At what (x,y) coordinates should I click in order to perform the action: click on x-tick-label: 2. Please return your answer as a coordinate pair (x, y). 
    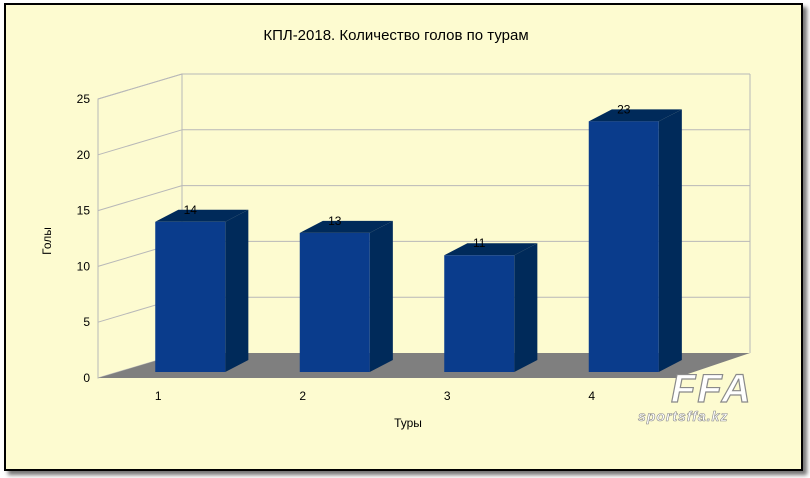
    Looking at the image, I should click on (302, 396).